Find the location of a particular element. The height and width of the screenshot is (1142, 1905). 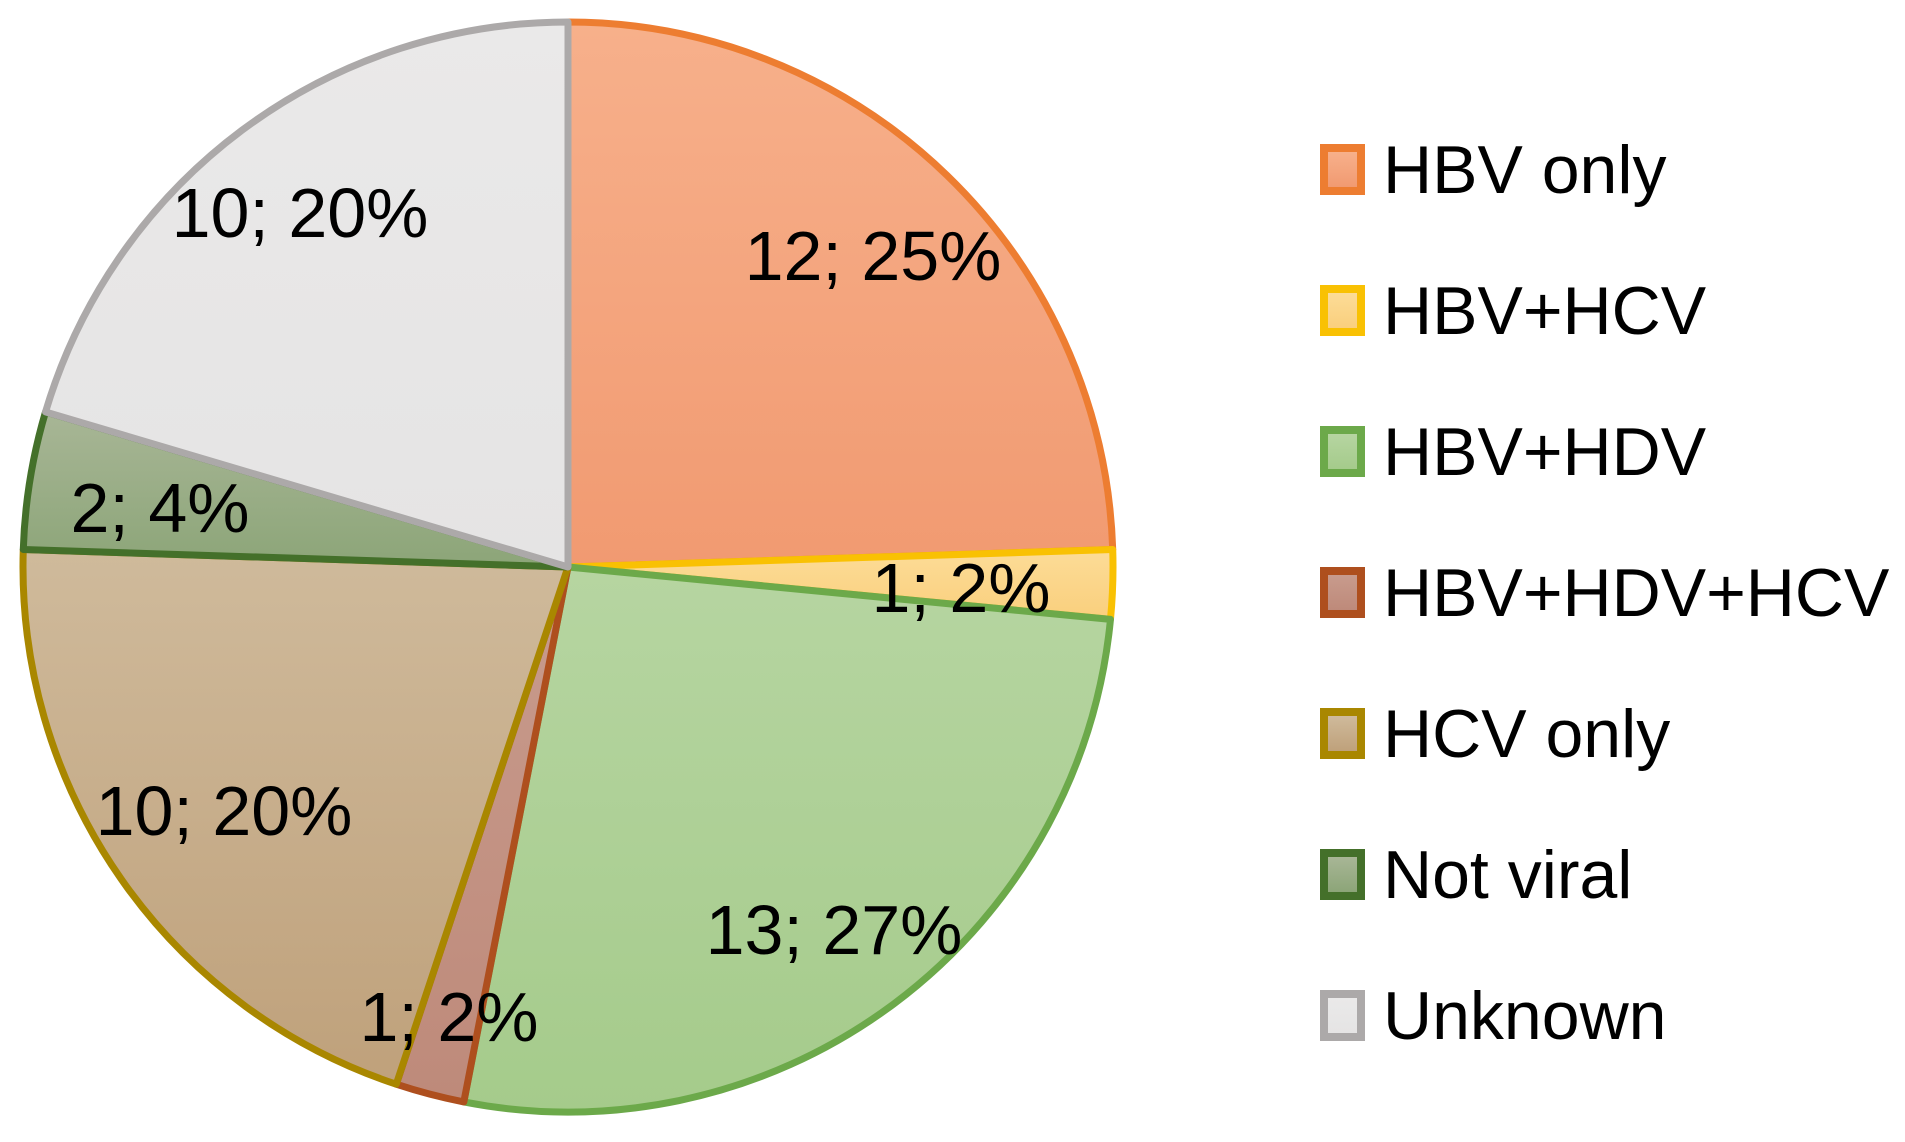

legend-item-hbv-hdv: HBV+HDV is located at coordinates (1604, 451).